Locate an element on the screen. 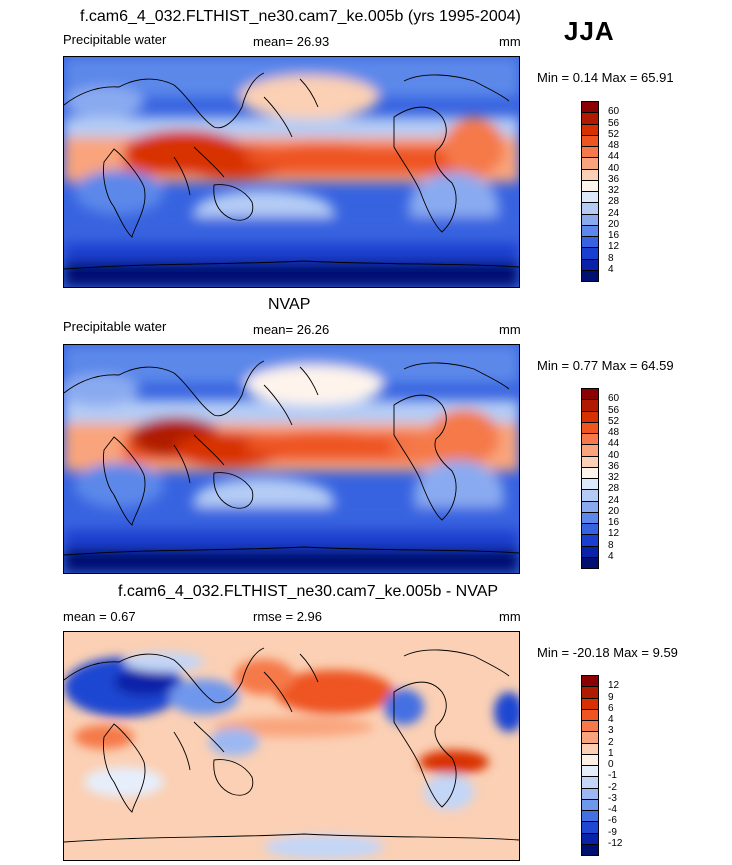 The height and width of the screenshot is (865, 732). panel1-units-label: mm is located at coordinates (510, 41).